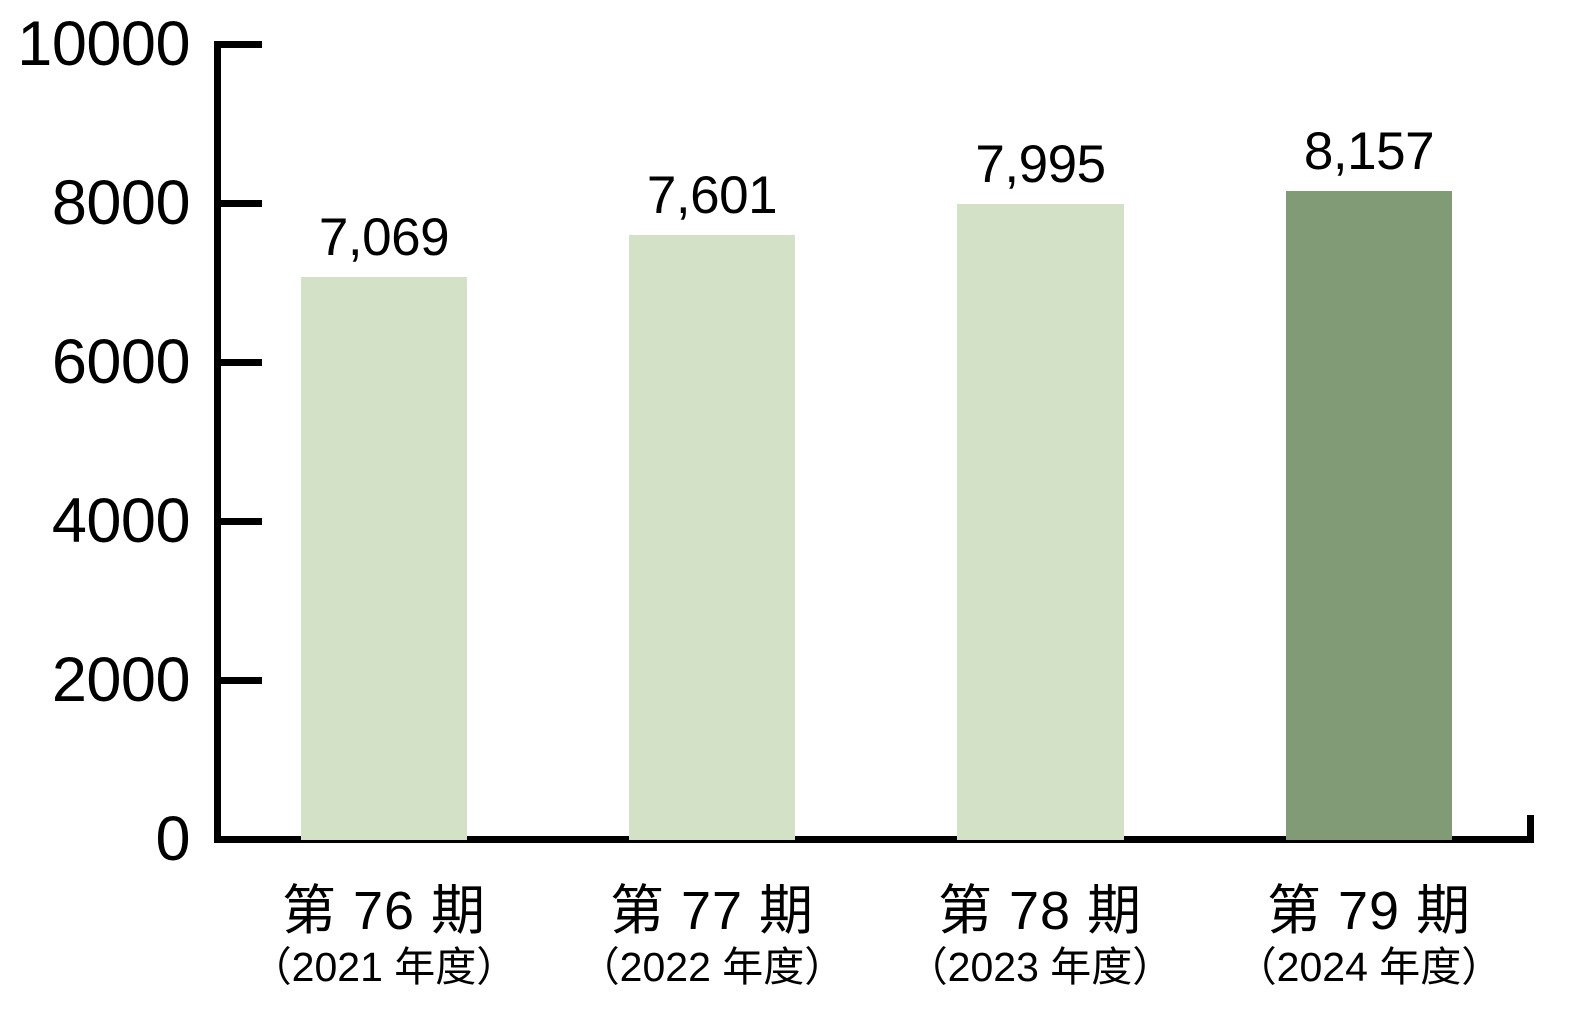 This screenshot has height=1035, width=1570. Describe the element at coordinates (217, 442) in the screenshot. I see `y-axis-line` at that location.